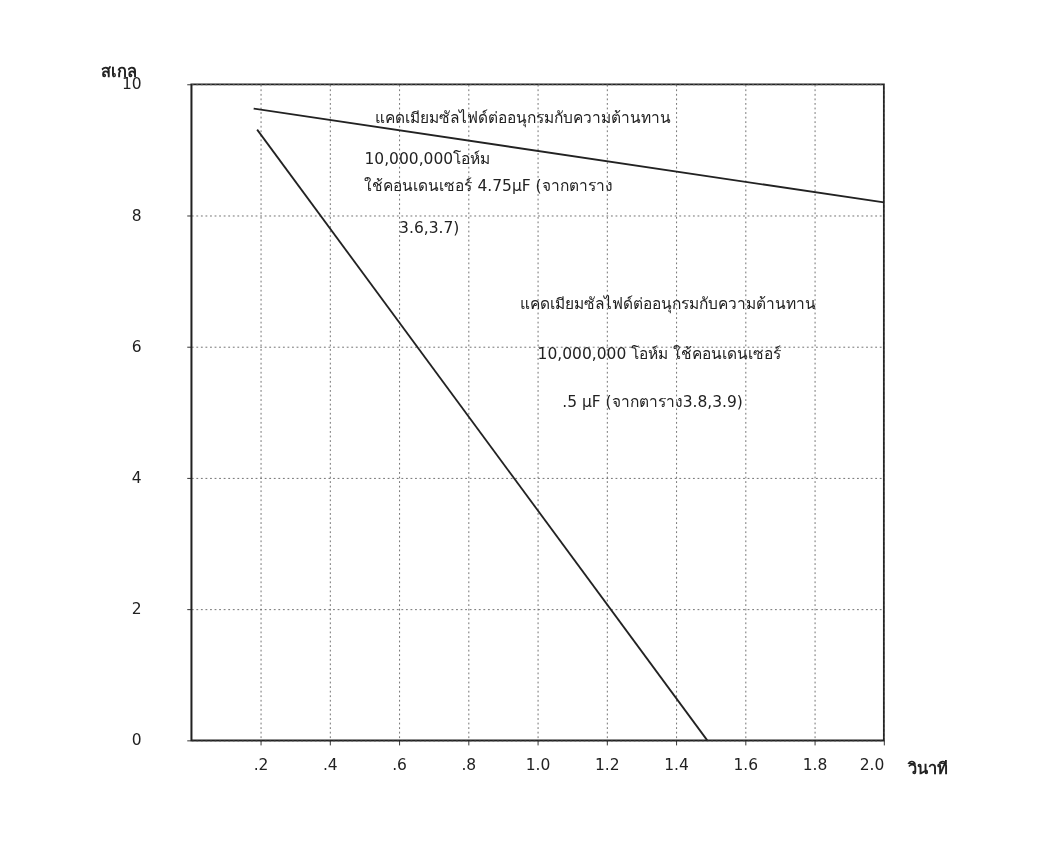 The height and width of the screenshot is (857, 1057). I want to click on x-tick-label: 1.4, so click(676, 765).